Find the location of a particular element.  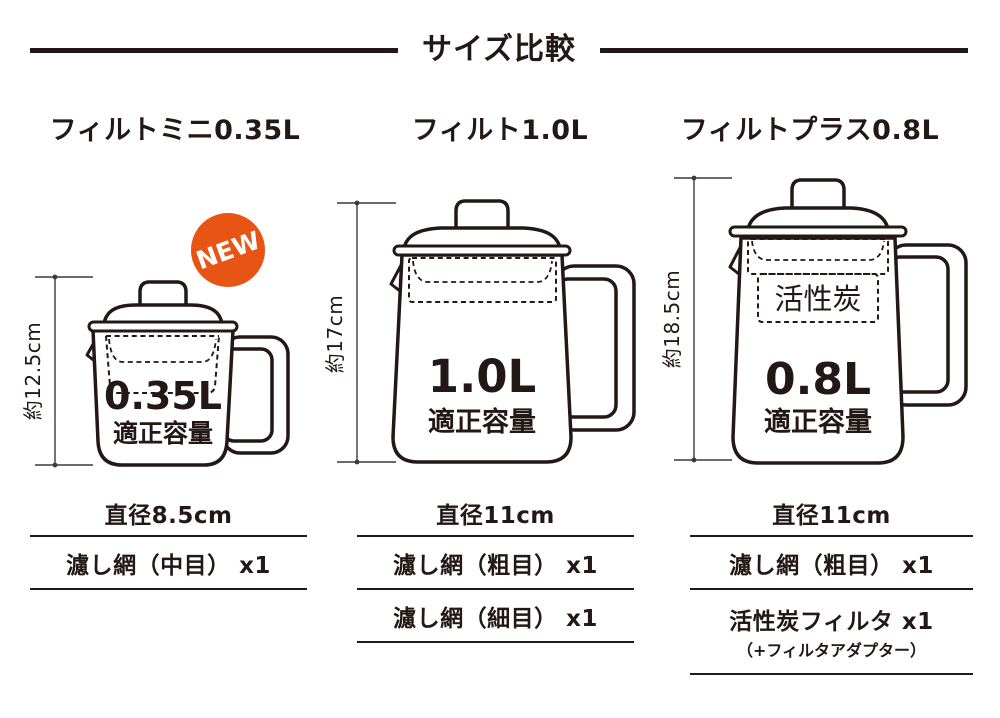

spec-row-strainer-fine: 濾し網（細目） x1 is located at coordinates (495, 616).